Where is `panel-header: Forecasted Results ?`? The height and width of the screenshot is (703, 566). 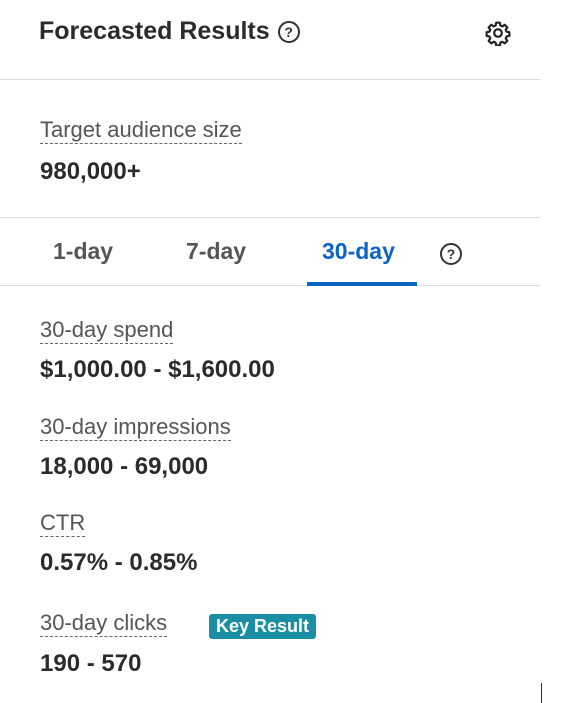 panel-header: Forecasted Results ? is located at coordinates (270, 40).